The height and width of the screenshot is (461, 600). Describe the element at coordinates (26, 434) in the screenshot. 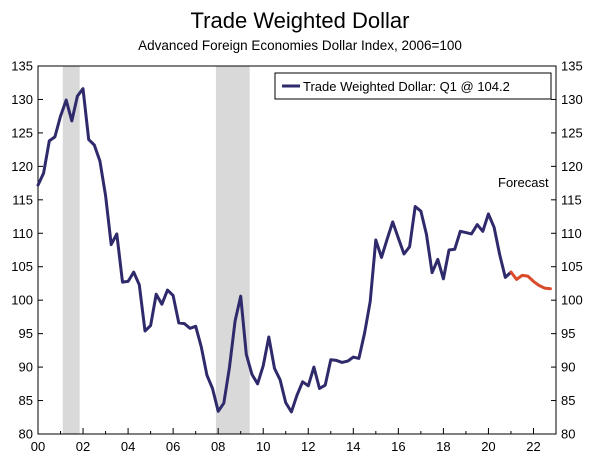

I see `y-tick-label-left: 80` at that location.